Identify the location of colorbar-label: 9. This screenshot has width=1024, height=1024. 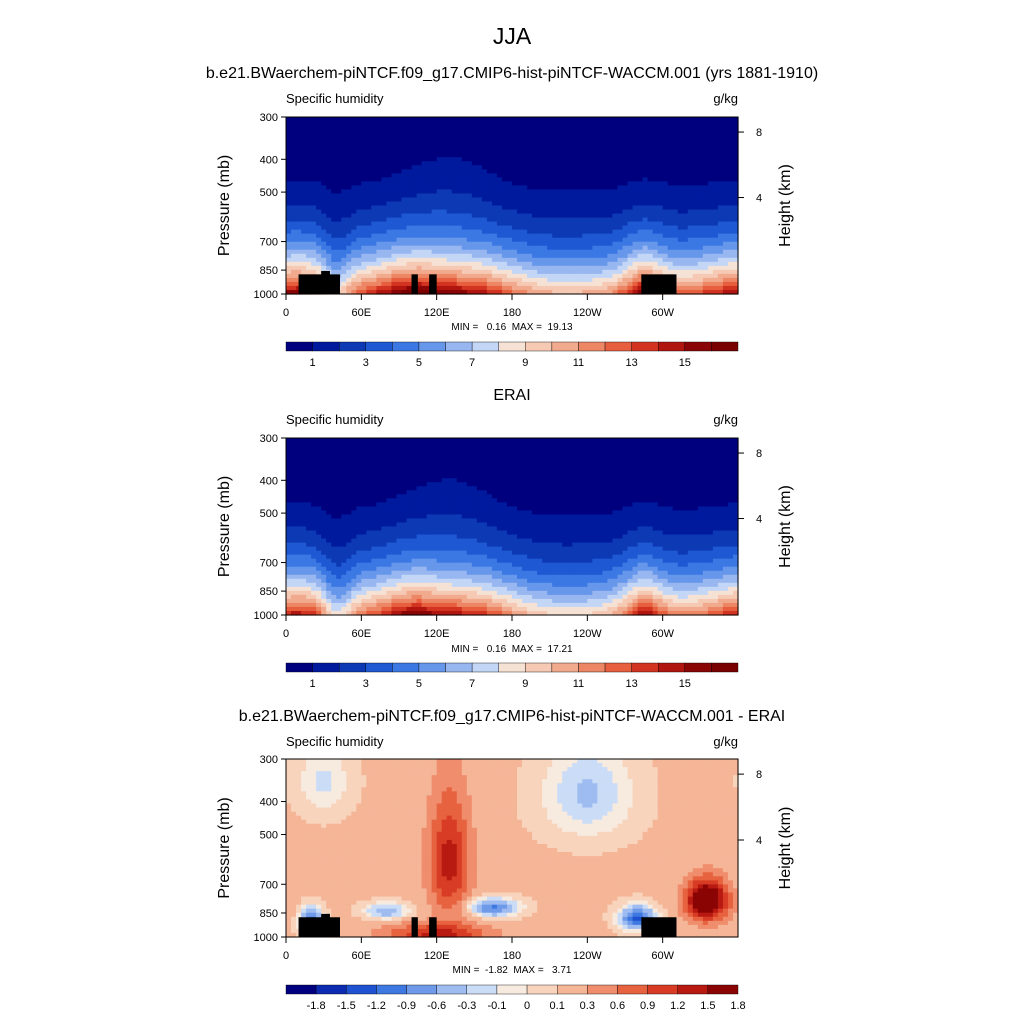
(525, 363).